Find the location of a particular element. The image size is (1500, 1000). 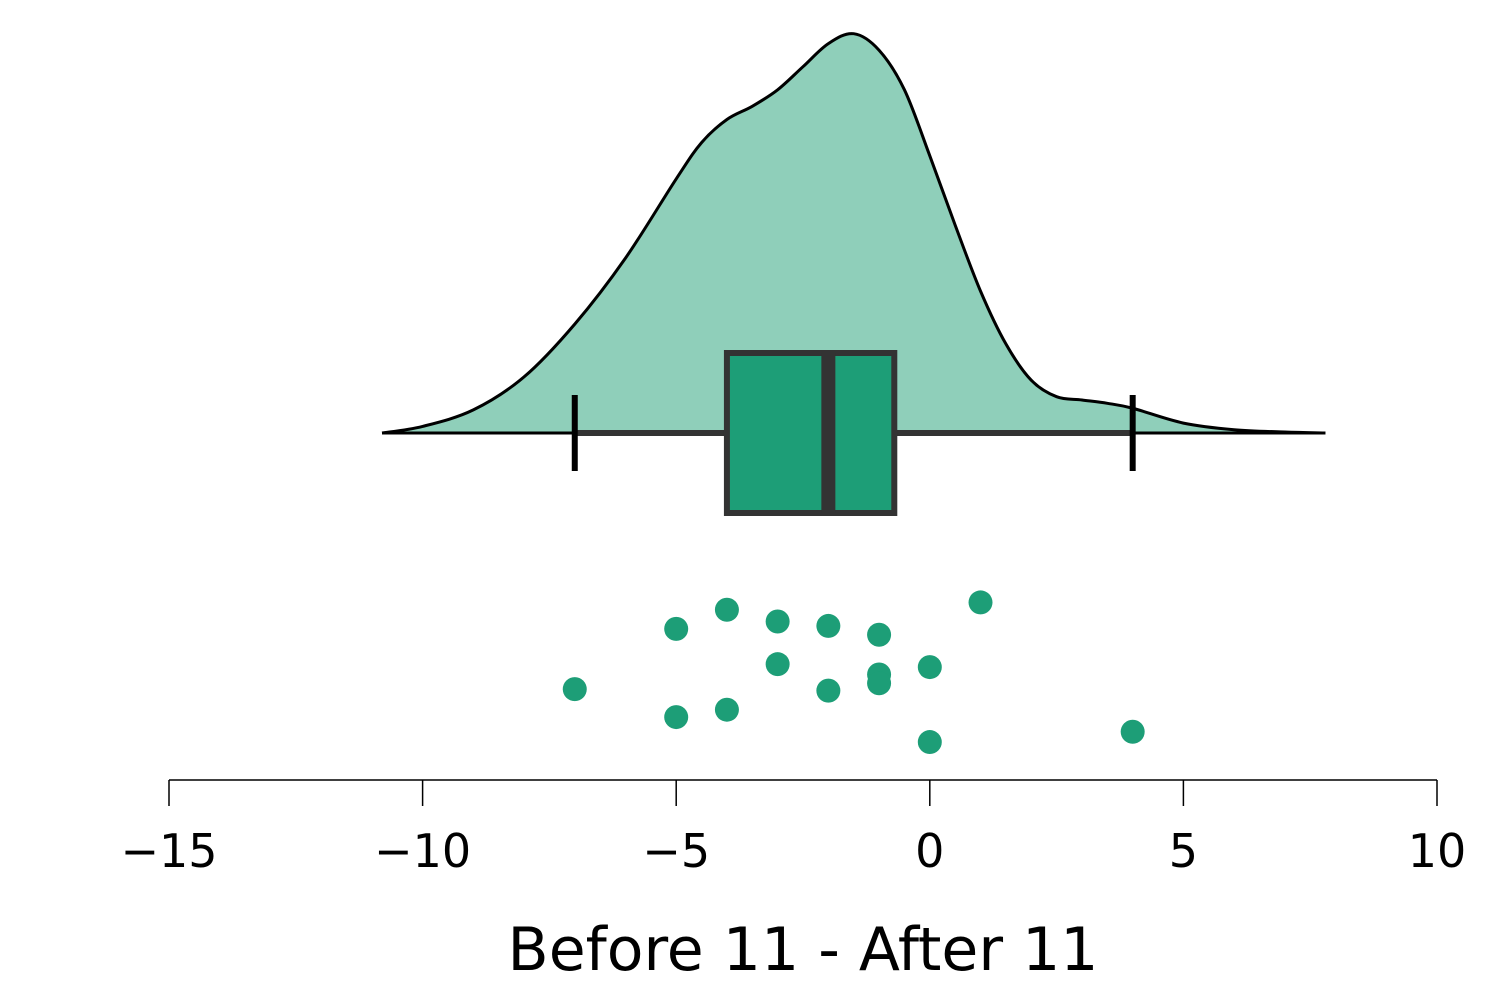

x-tick-label: −15 is located at coordinates (168, 851).